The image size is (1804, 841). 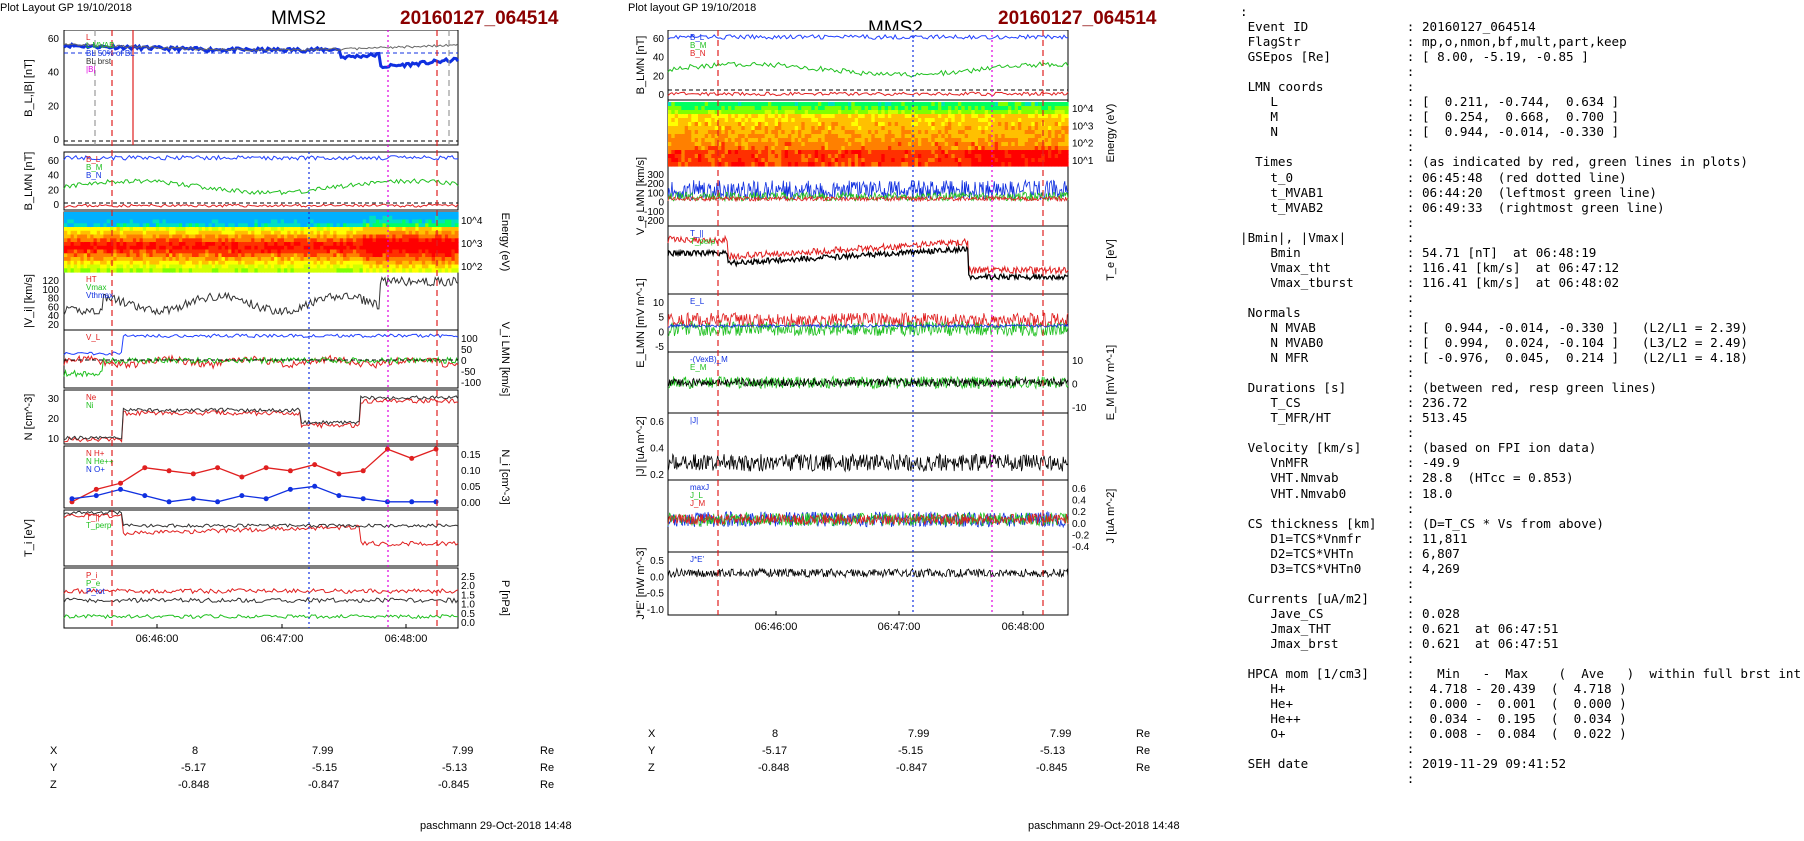 What do you see at coordinates (261, 47) in the screenshot?
I see `left-btot-line` at bounding box center [261, 47].